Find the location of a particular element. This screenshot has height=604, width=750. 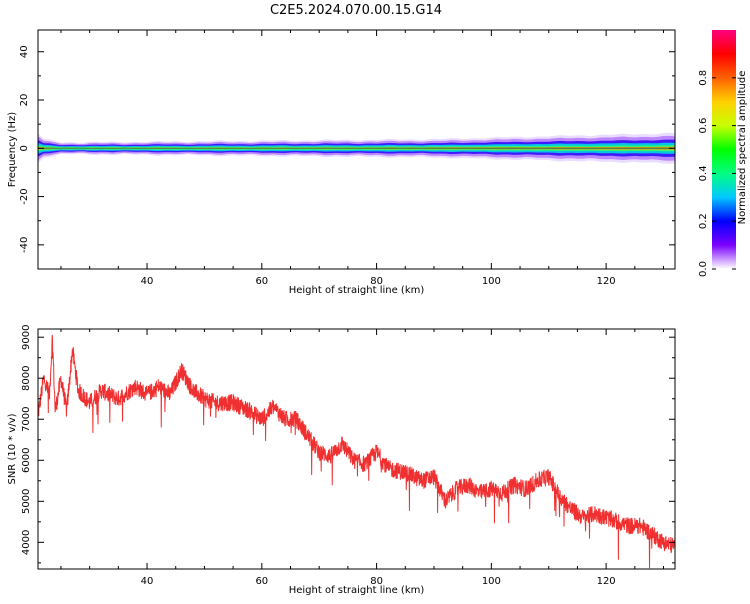

colorbar-scale is located at coordinates (724, 149).